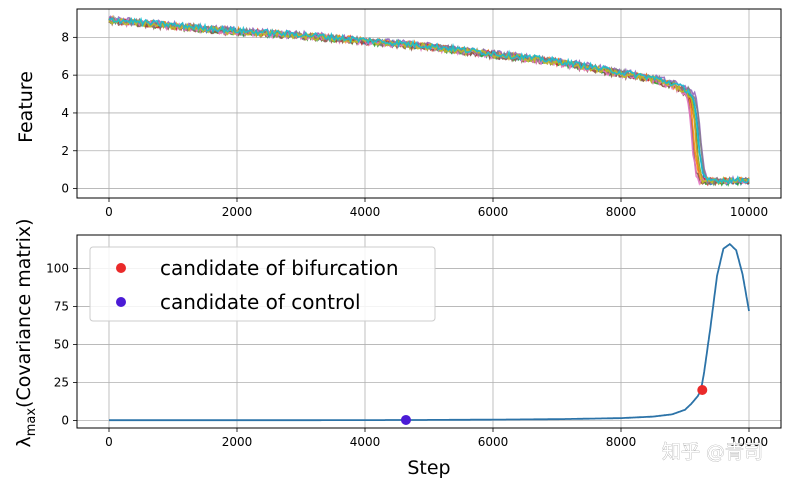 The width and height of the screenshot is (807, 484). What do you see at coordinates (493, 442) in the screenshot?
I see `eigenvalue-x-tick-label-3: 6000` at bounding box center [493, 442].